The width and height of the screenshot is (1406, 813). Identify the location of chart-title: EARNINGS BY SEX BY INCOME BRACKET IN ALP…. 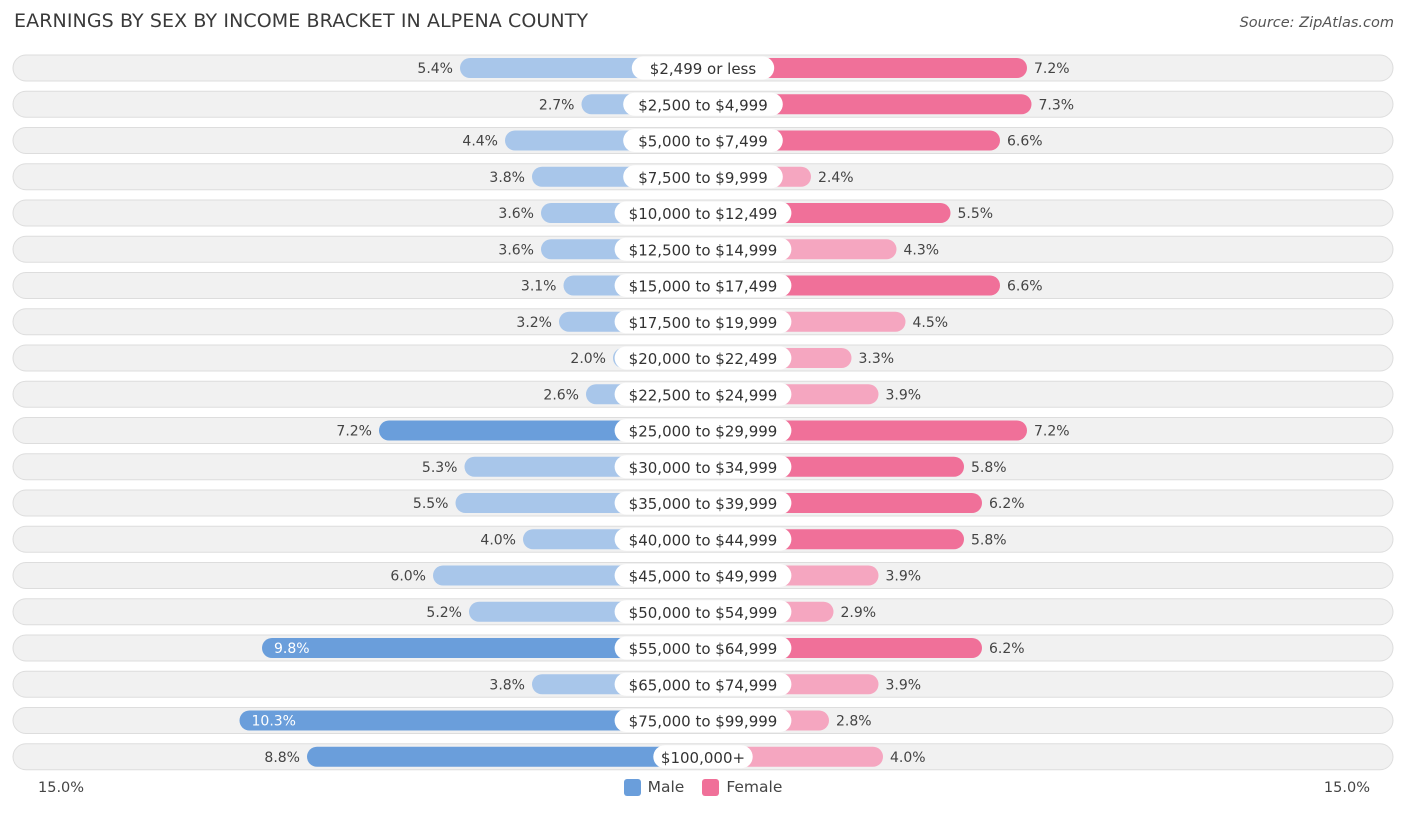
(301, 21).